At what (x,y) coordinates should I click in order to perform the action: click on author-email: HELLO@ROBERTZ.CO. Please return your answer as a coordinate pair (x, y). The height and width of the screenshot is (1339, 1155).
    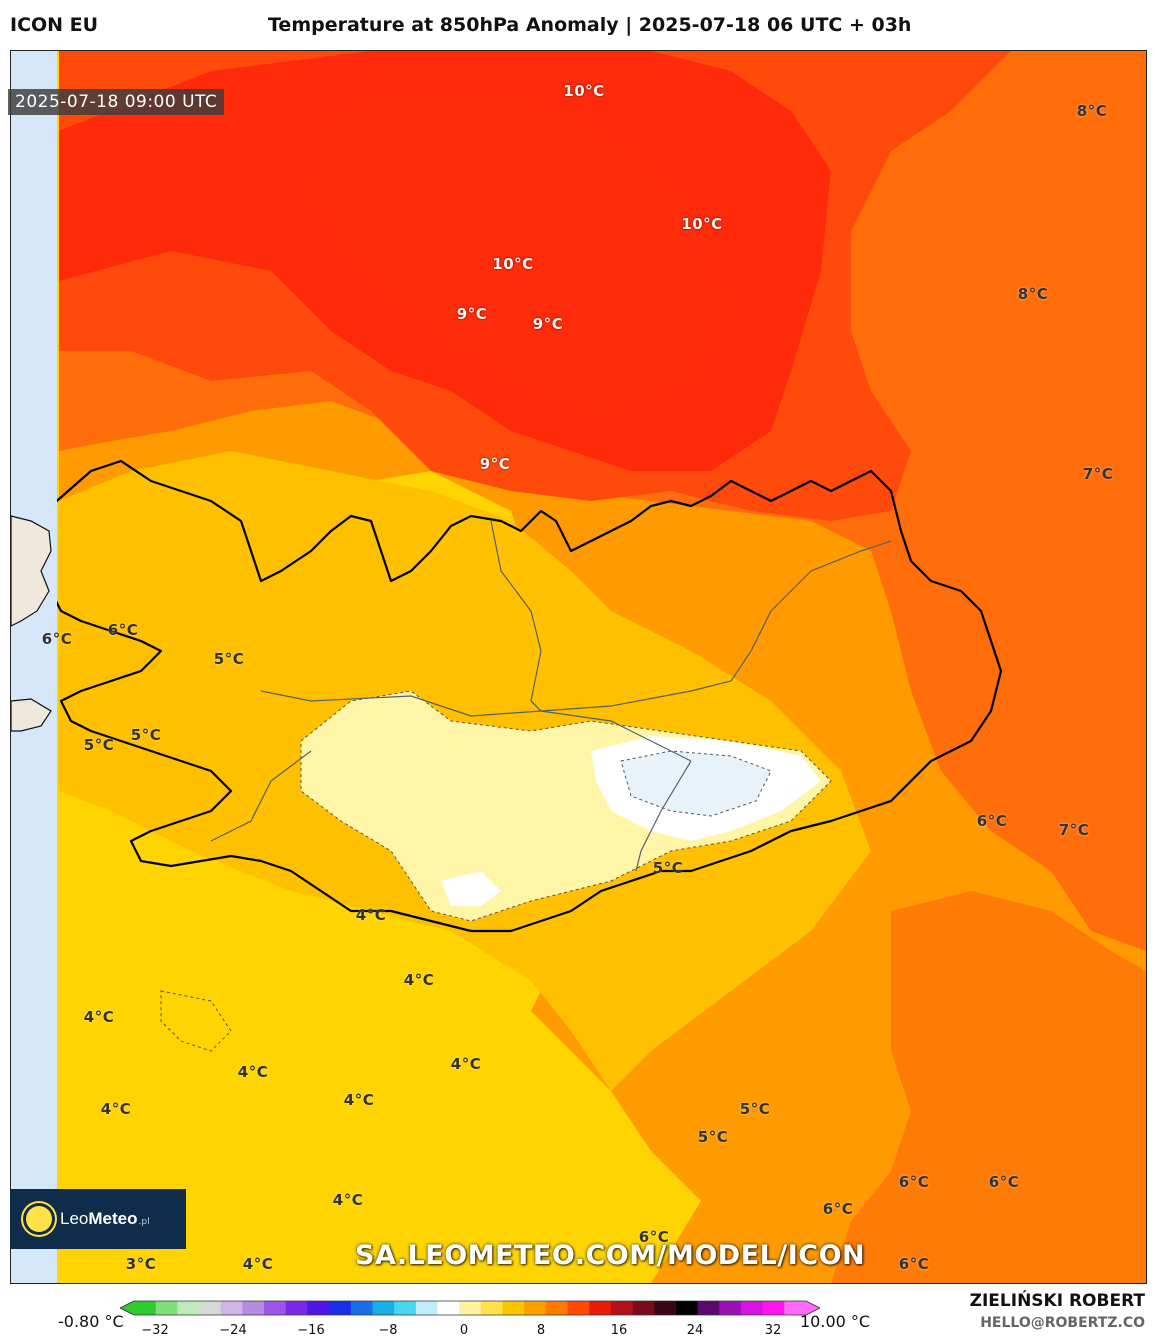
    Looking at the image, I should click on (1062, 1323).